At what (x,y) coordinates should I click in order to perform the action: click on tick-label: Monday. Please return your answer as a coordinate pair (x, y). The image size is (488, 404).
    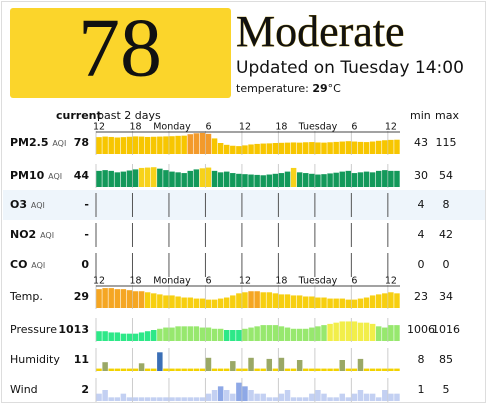
    Looking at the image, I should click on (172, 127).